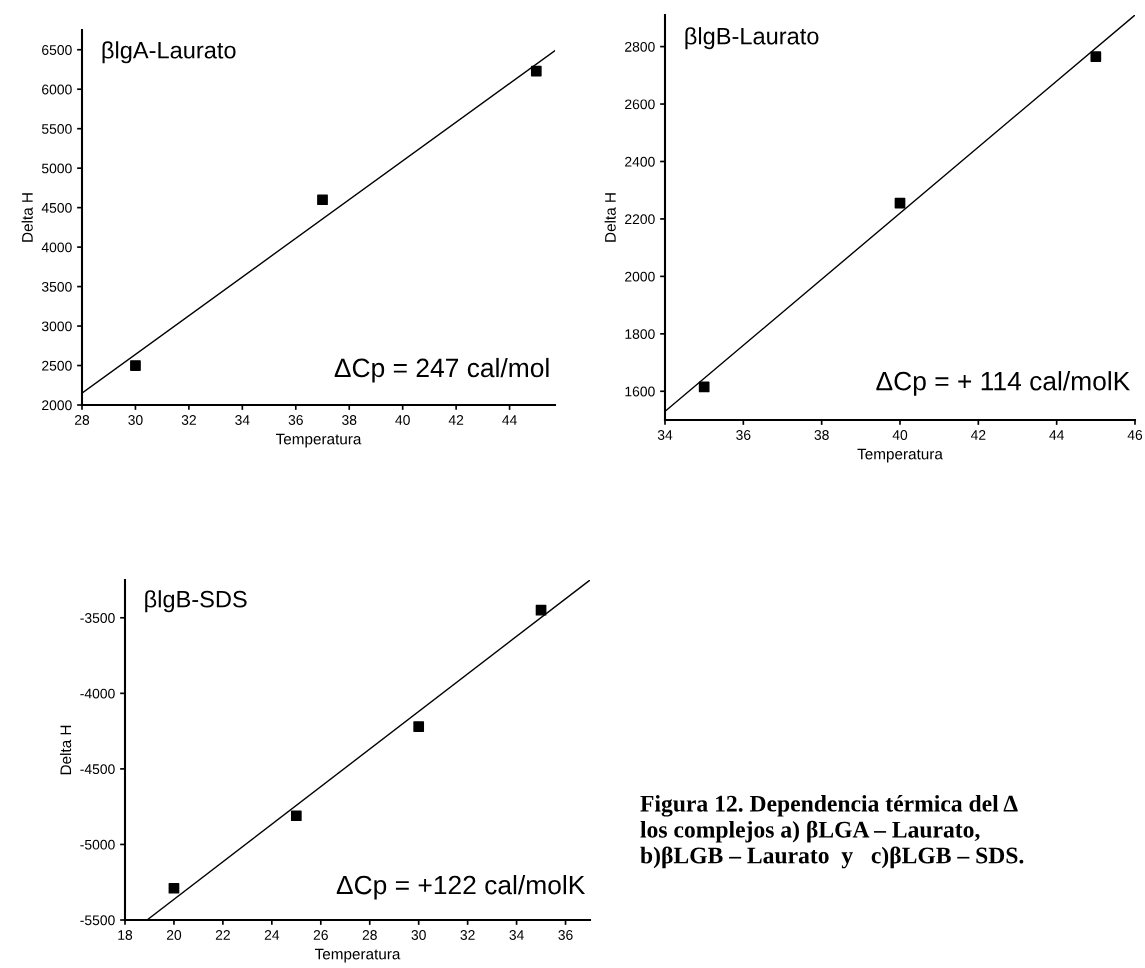  I want to click on y-tick-label: 6000, so click(57, 89).